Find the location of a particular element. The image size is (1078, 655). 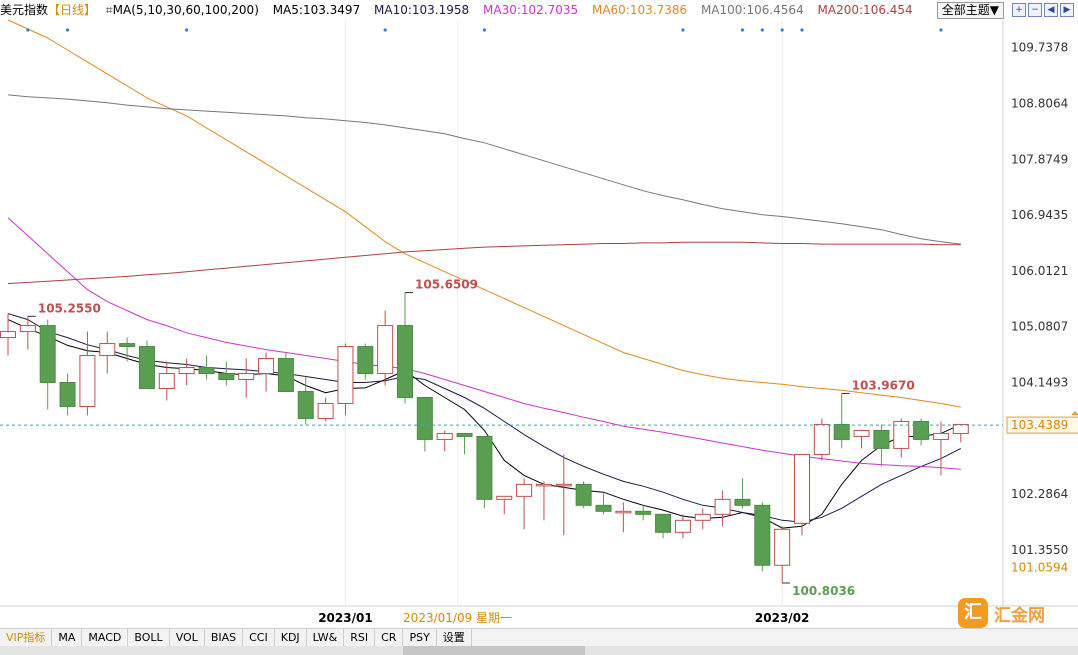

current-price-label: 103.4389 is located at coordinates (1039, 425).